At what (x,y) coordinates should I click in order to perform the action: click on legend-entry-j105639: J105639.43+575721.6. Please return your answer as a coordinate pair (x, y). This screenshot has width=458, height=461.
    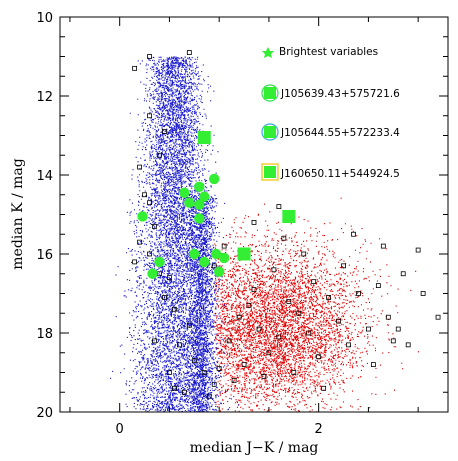
    Looking at the image, I should click on (330, 93).